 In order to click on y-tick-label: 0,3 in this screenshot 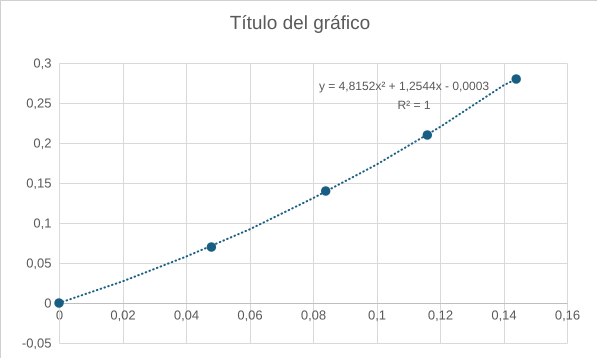, I will do `click(42, 63)`.